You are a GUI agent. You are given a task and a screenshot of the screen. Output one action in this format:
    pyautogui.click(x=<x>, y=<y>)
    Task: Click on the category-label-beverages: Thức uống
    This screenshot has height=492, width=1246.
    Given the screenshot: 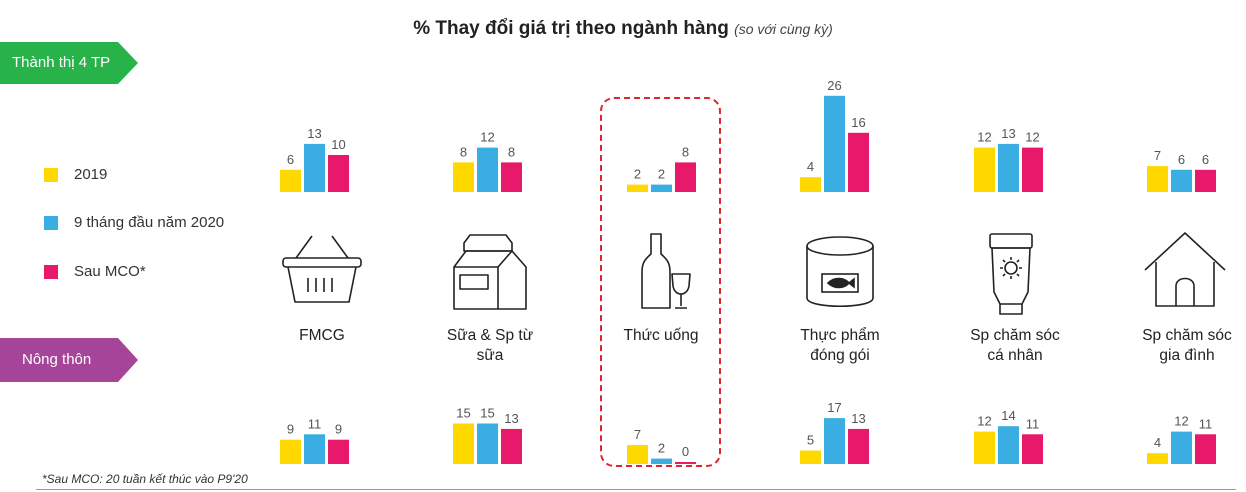 What is the action you would take?
    pyautogui.click(x=661, y=336)
    